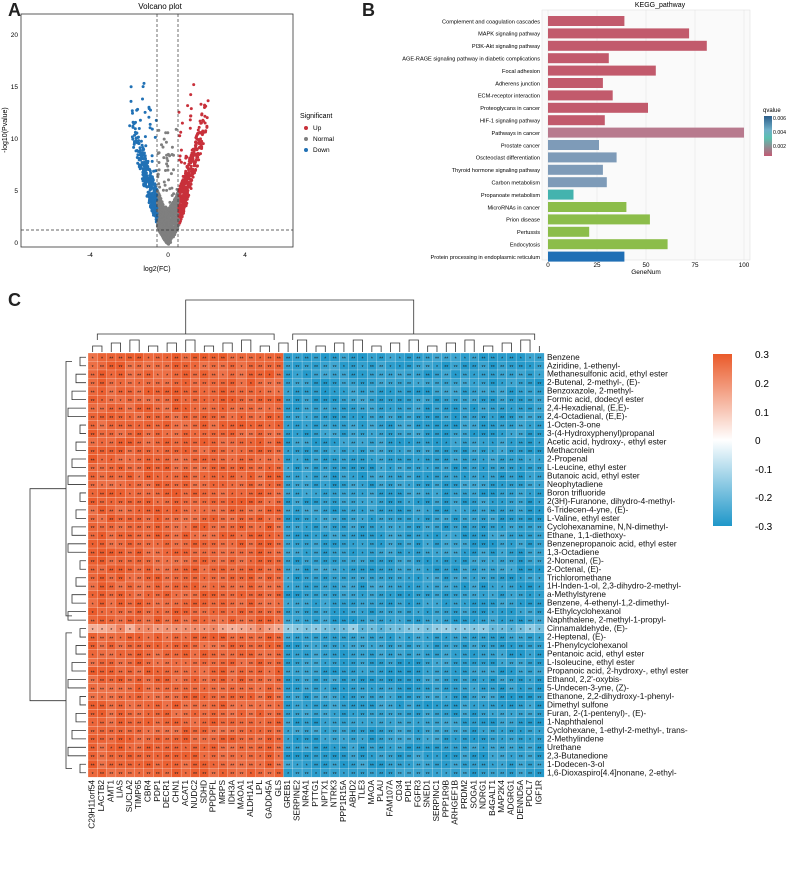 This screenshot has width=788, height=869. What do you see at coordinates (509, 97) in the screenshot?
I see `kegg-pathway-label: ECM-receptor interaction` at bounding box center [509, 97].